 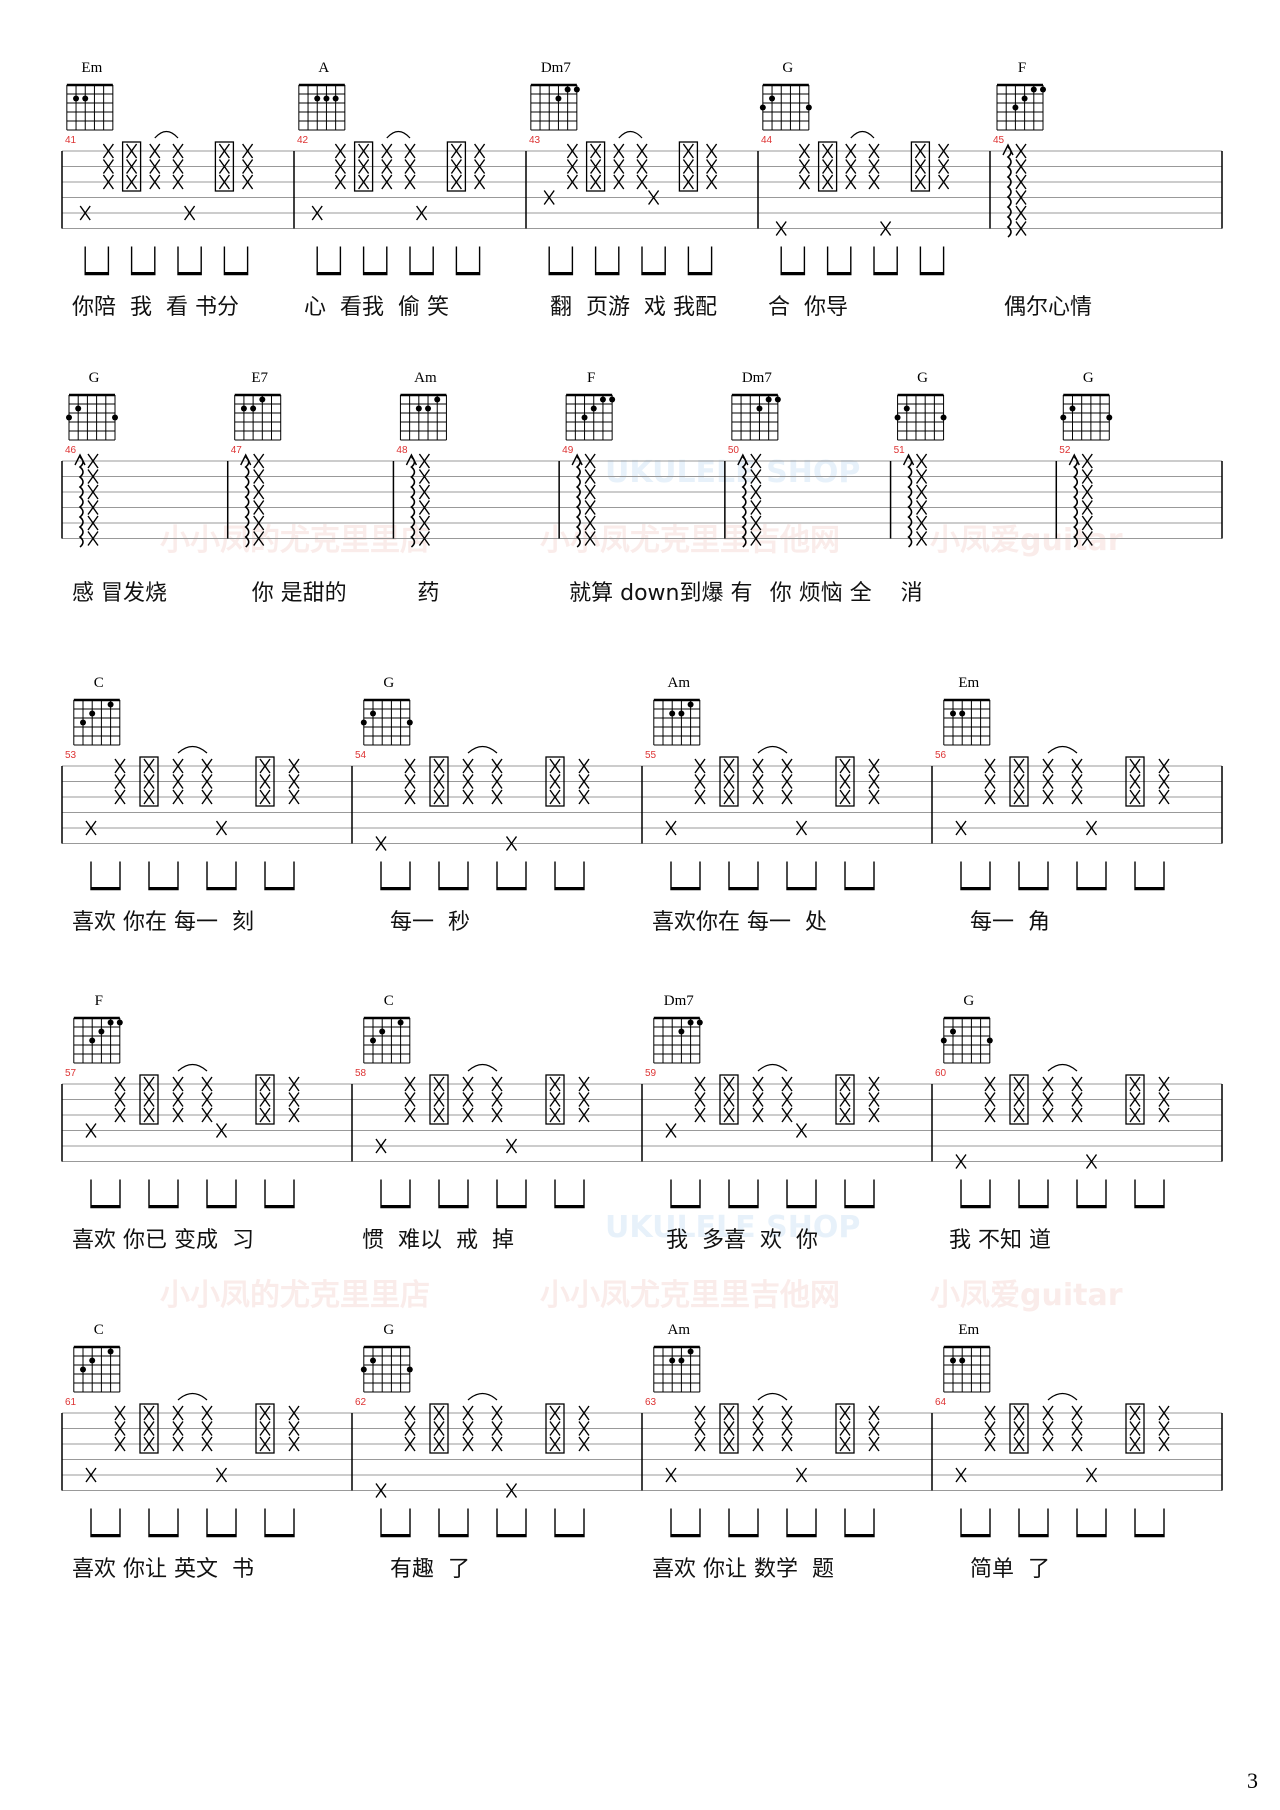 I want to click on measure-number: 51, so click(x=899, y=450).